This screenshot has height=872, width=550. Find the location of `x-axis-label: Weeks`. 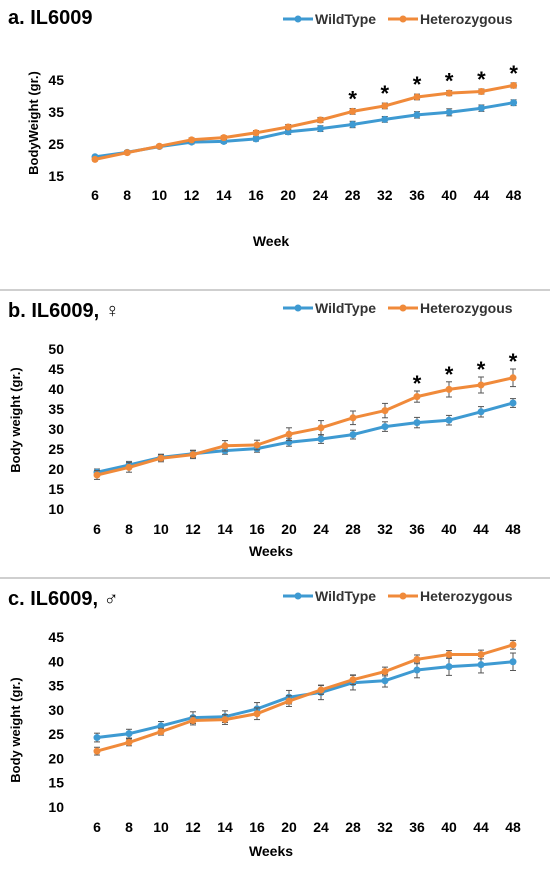

x-axis-label: Weeks is located at coordinates (271, 551).